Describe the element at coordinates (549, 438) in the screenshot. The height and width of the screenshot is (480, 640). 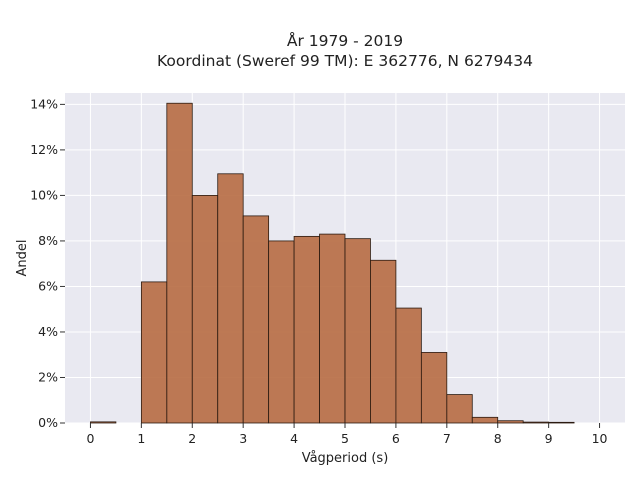
I see `x-tick-label: 9` at that location.